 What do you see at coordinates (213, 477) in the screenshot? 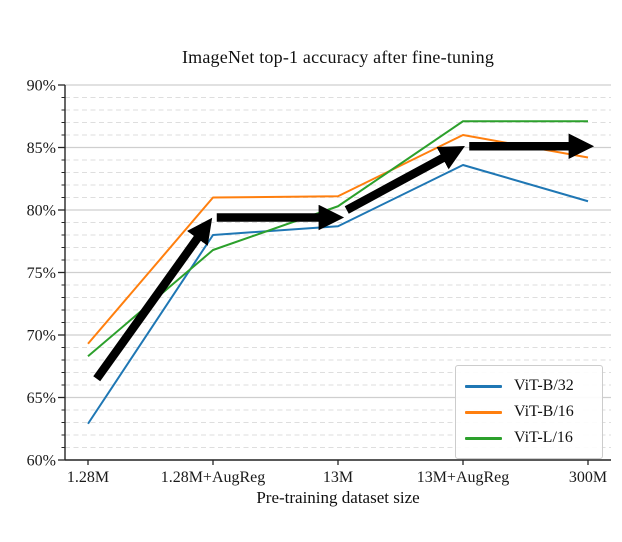
I see `x-tick-label: 1.28M+AugReg` at bounding box center [213, 477].